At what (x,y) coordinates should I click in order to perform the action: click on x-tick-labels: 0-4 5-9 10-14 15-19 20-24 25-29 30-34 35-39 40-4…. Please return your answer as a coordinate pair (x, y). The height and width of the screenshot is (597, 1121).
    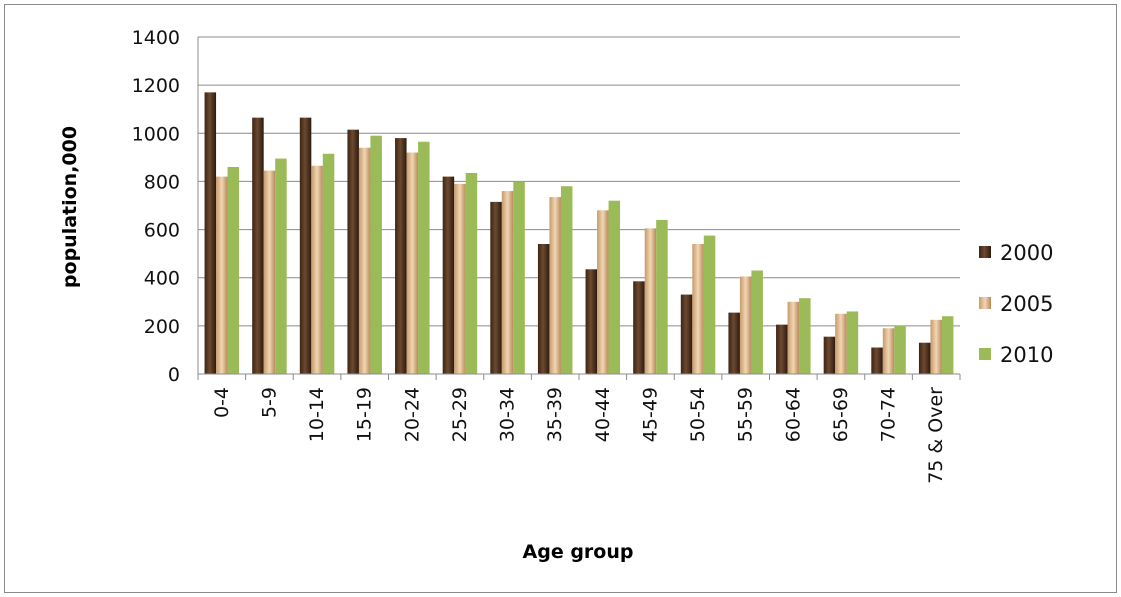
    Looking at the image, I should click on (579, 435).